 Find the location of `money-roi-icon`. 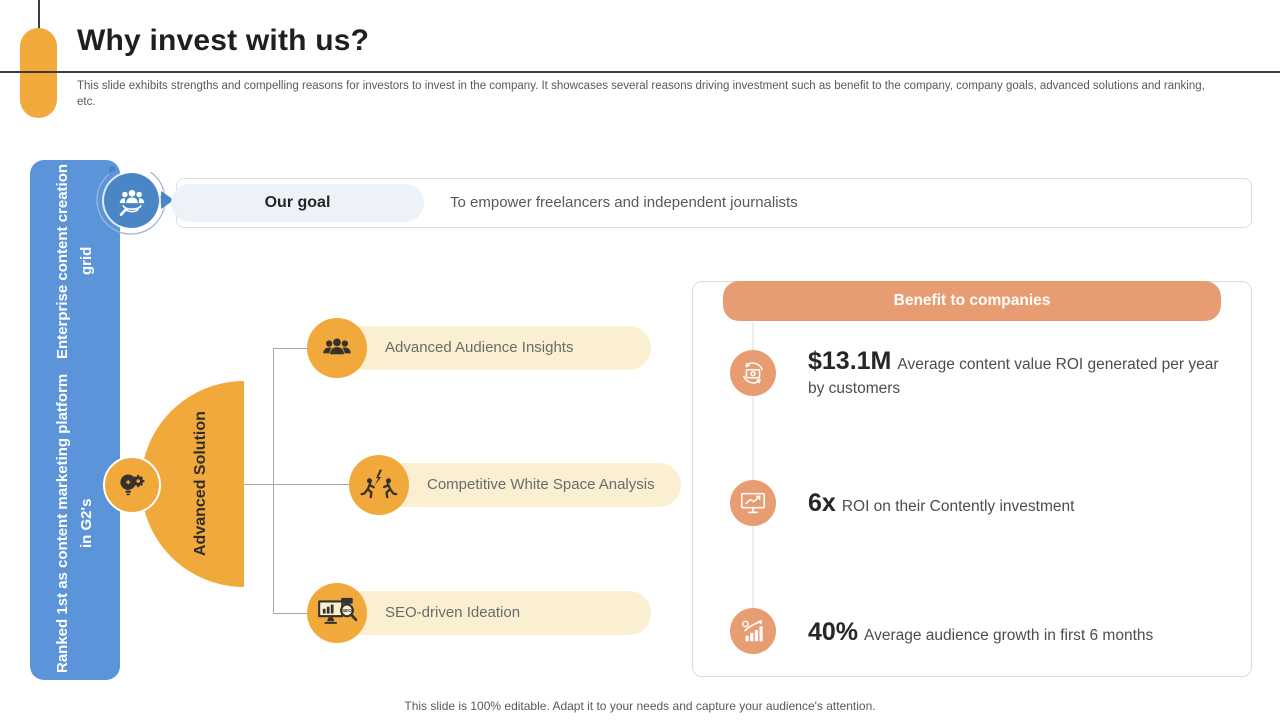

money-roi-icon is located at coordinates (753, 373).